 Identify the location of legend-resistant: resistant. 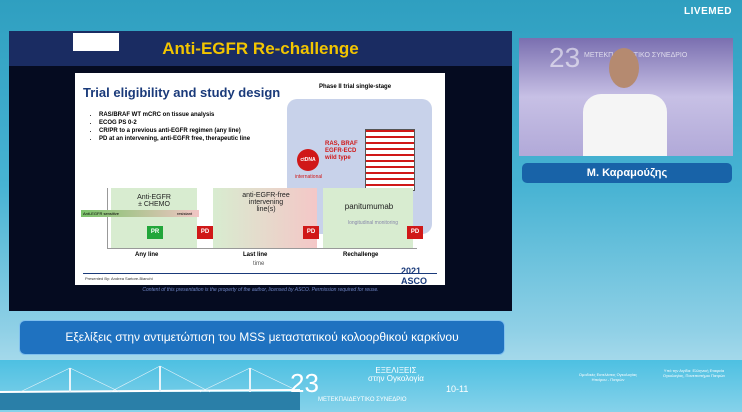
(185, 213).